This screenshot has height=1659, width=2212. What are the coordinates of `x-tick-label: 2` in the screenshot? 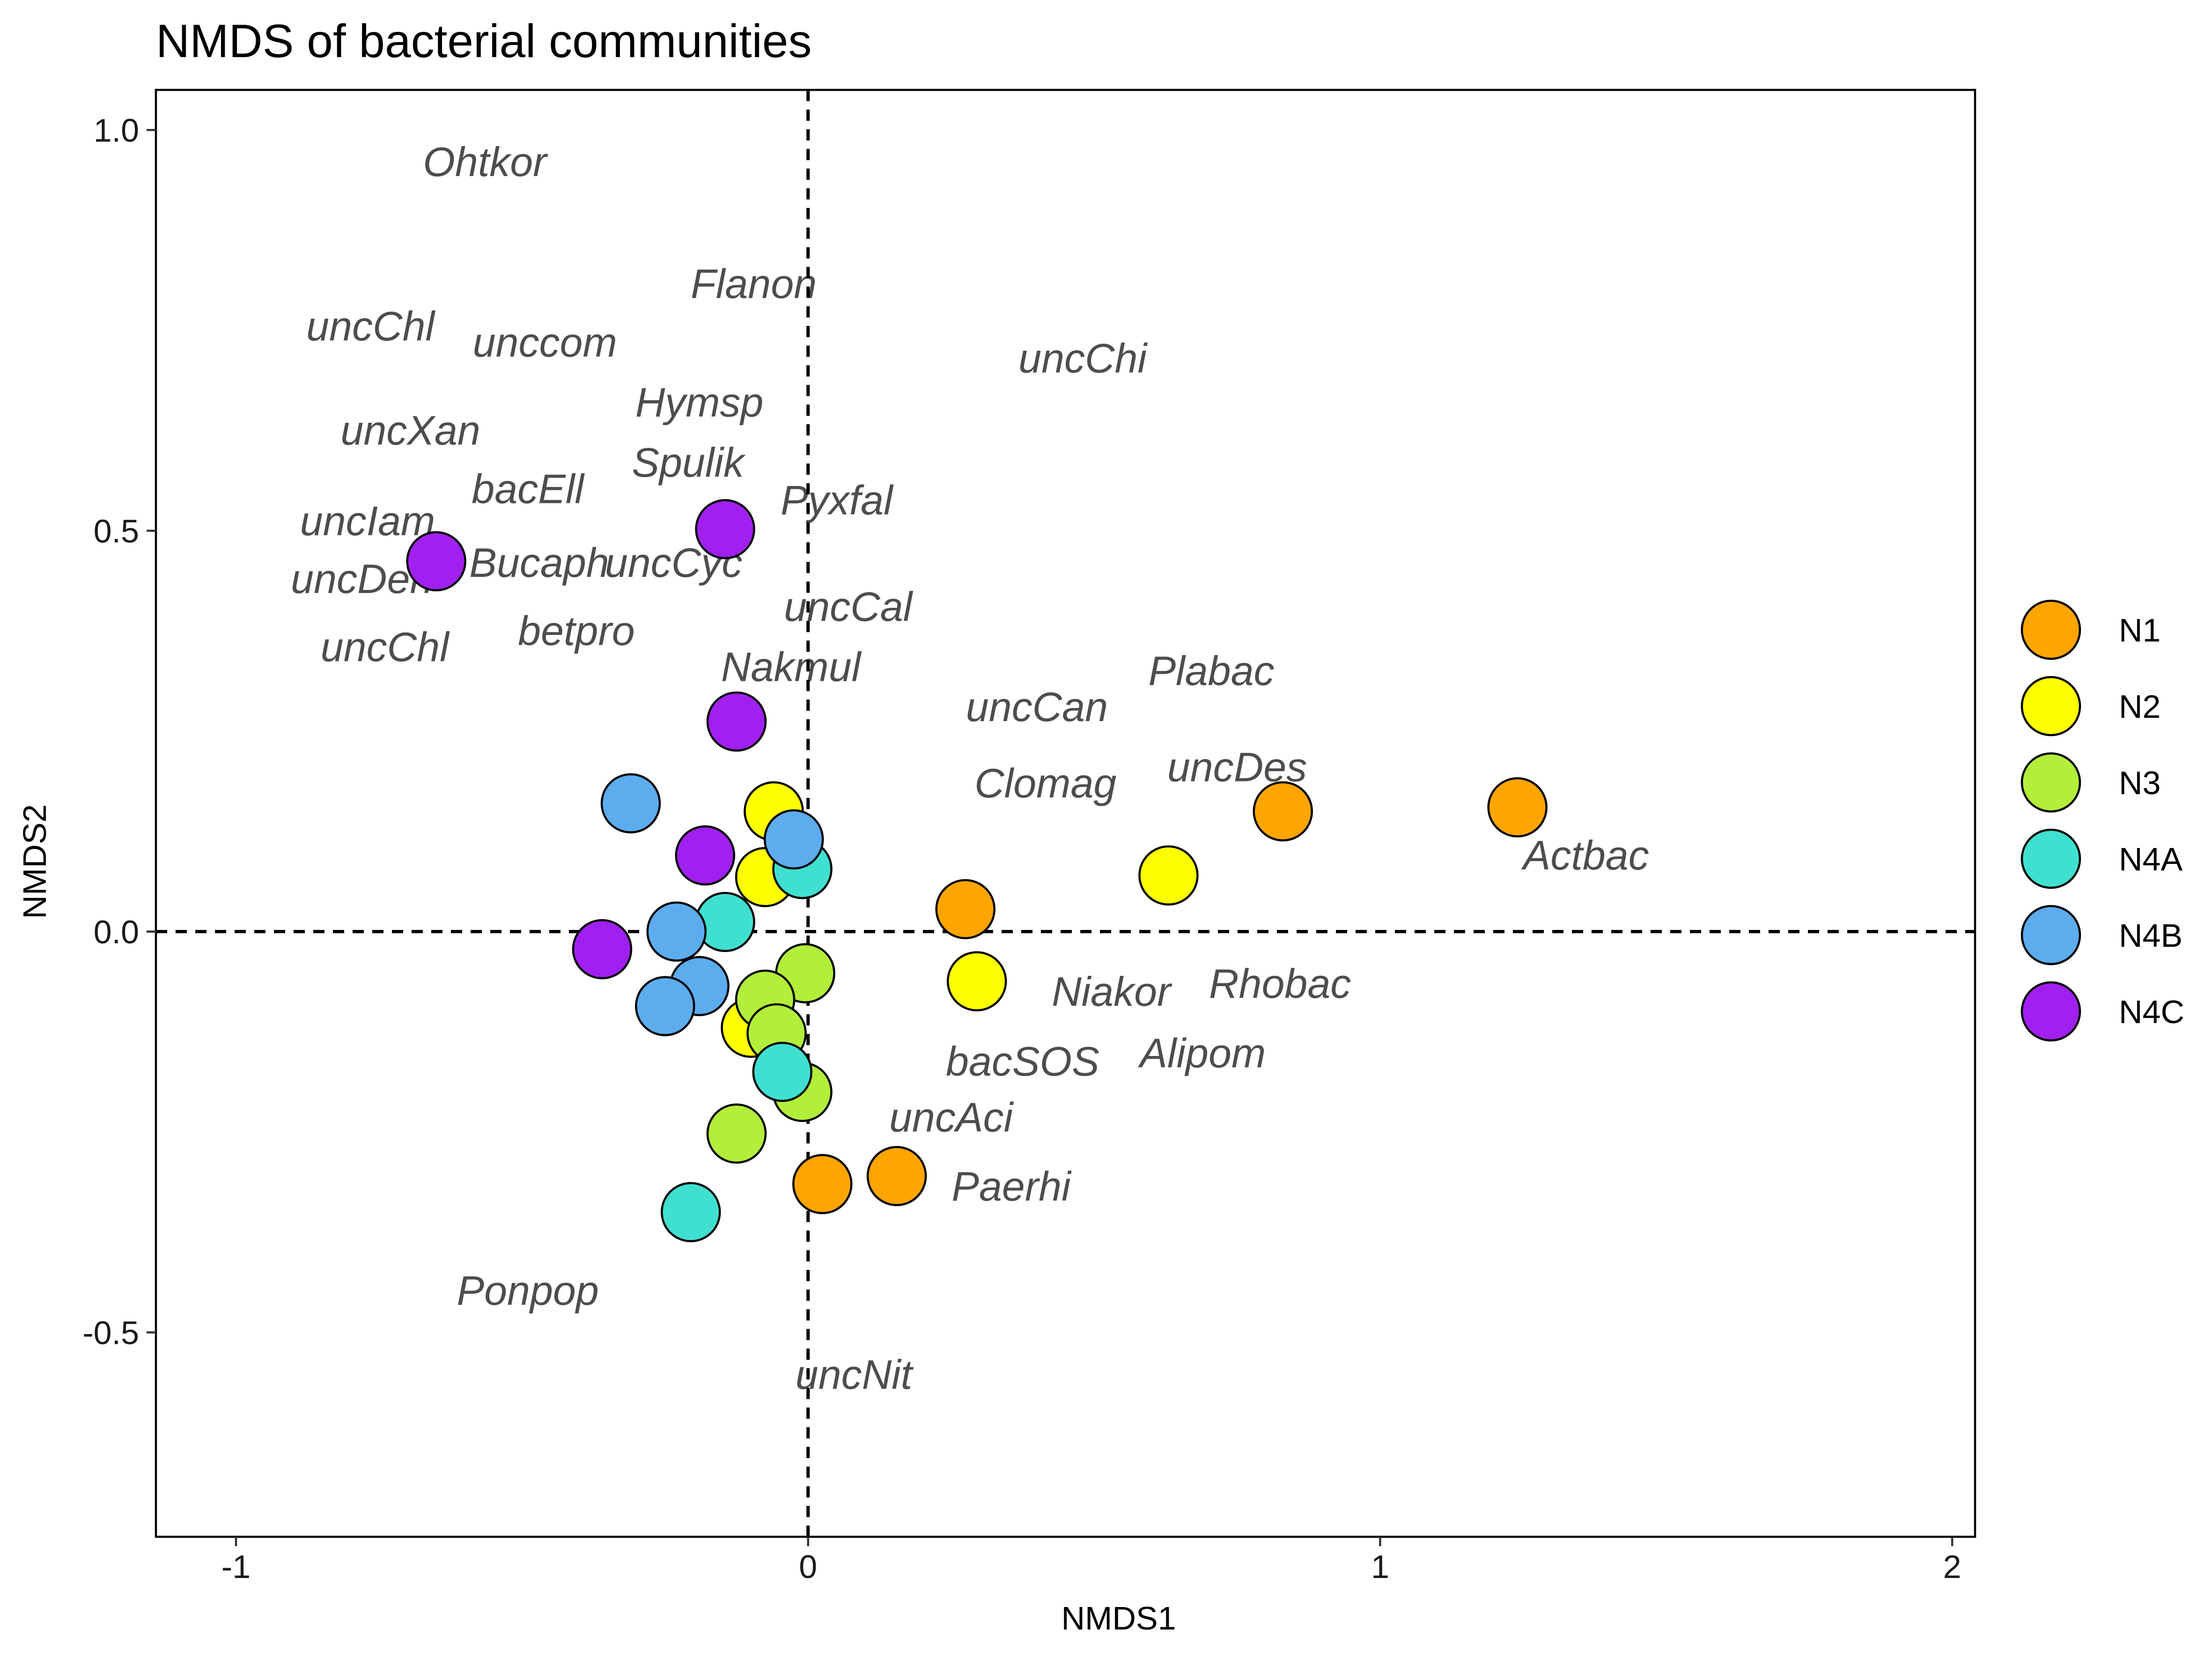 It's located at (1952, 1567).